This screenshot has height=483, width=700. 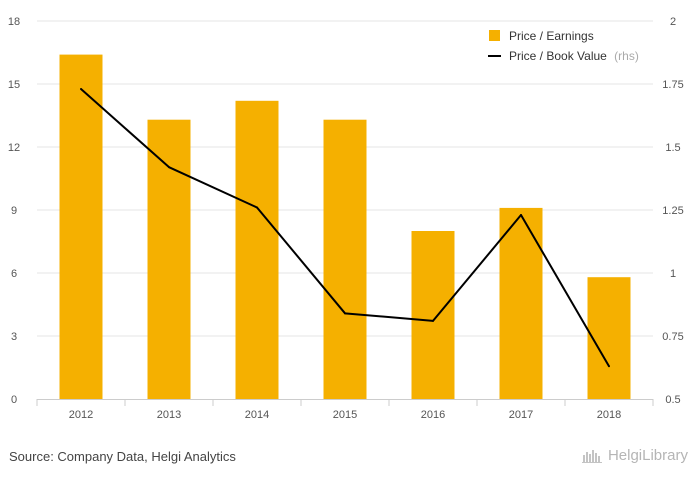 I want to click on x-tick-label: 2016, so click(x=433, y=415).